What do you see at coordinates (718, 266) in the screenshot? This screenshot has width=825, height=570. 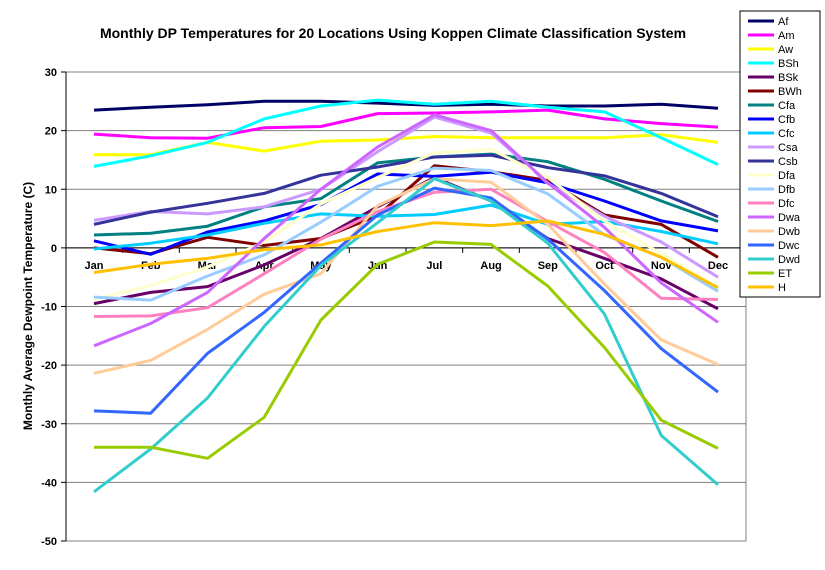 I see `x-tick-label: Dec` at bounding box center [718, 266].